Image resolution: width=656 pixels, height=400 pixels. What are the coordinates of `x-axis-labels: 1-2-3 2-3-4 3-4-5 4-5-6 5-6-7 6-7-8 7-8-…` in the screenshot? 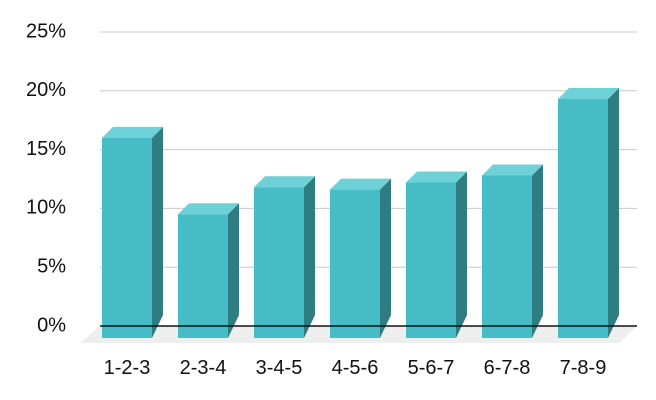 It's located at (355, 368).